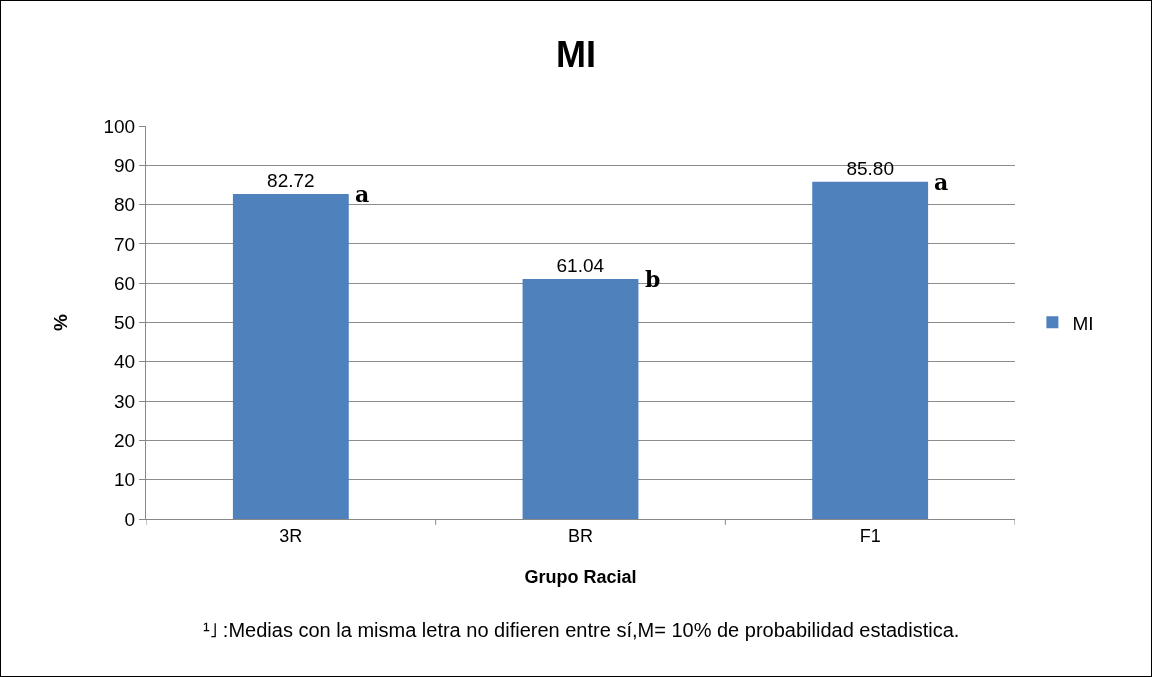 The height and width of the screenshot is (677, 1152). Describe the element at coordinates (125, 480) in the screenshot. I see `y-tick-label: 10` at that location.